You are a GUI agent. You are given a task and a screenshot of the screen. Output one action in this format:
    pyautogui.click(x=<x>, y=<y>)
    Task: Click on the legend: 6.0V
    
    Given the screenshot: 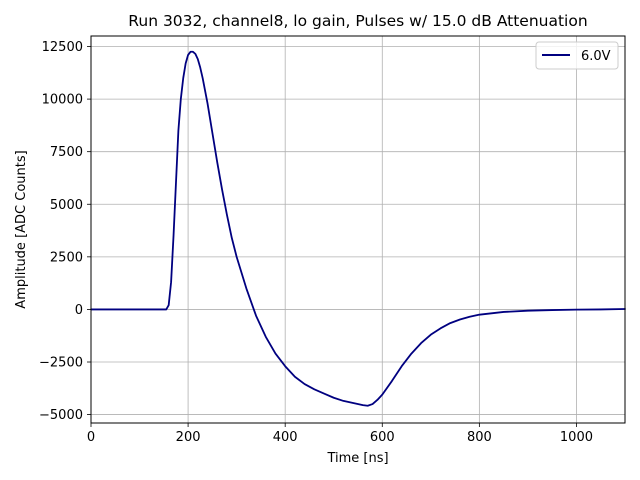 What is the action you would take?
    pyautogui.click(x=577, y=55)
    